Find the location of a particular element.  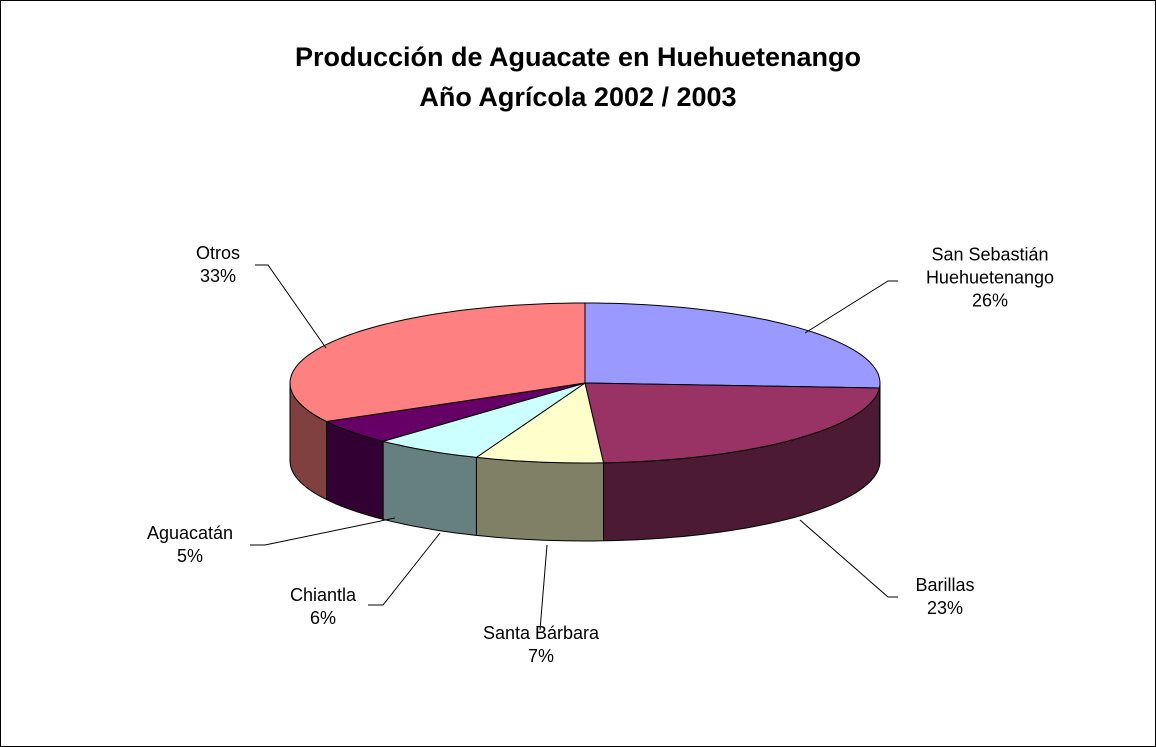

slice-label: Otros 33% is located at coordinates (218, 265).